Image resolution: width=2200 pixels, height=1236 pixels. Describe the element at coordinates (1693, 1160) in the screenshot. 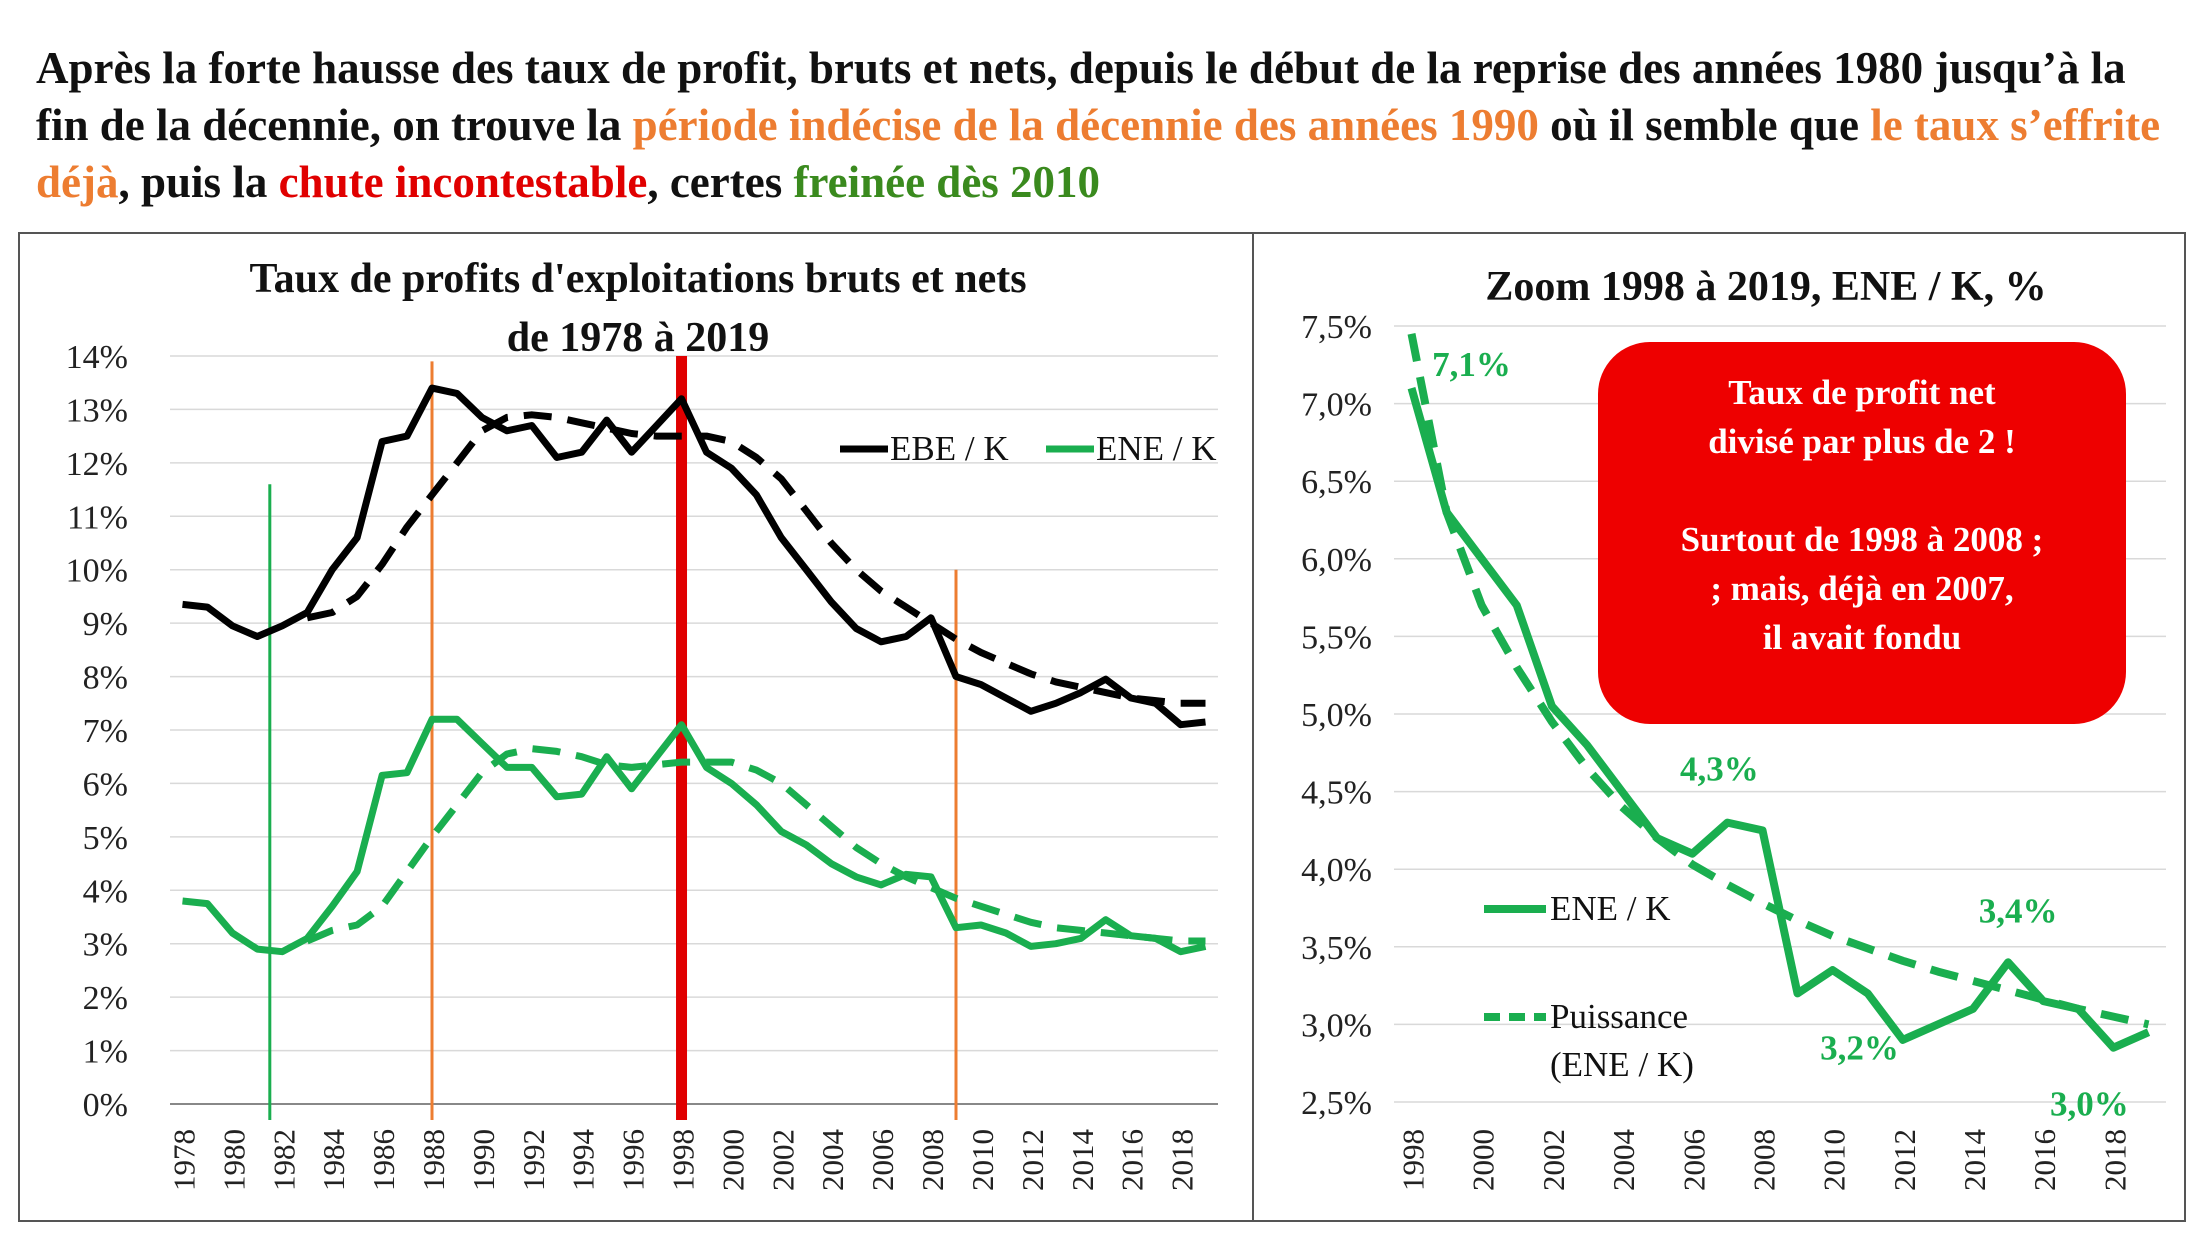

I see `right-x-tick-label: 2006` at that location.